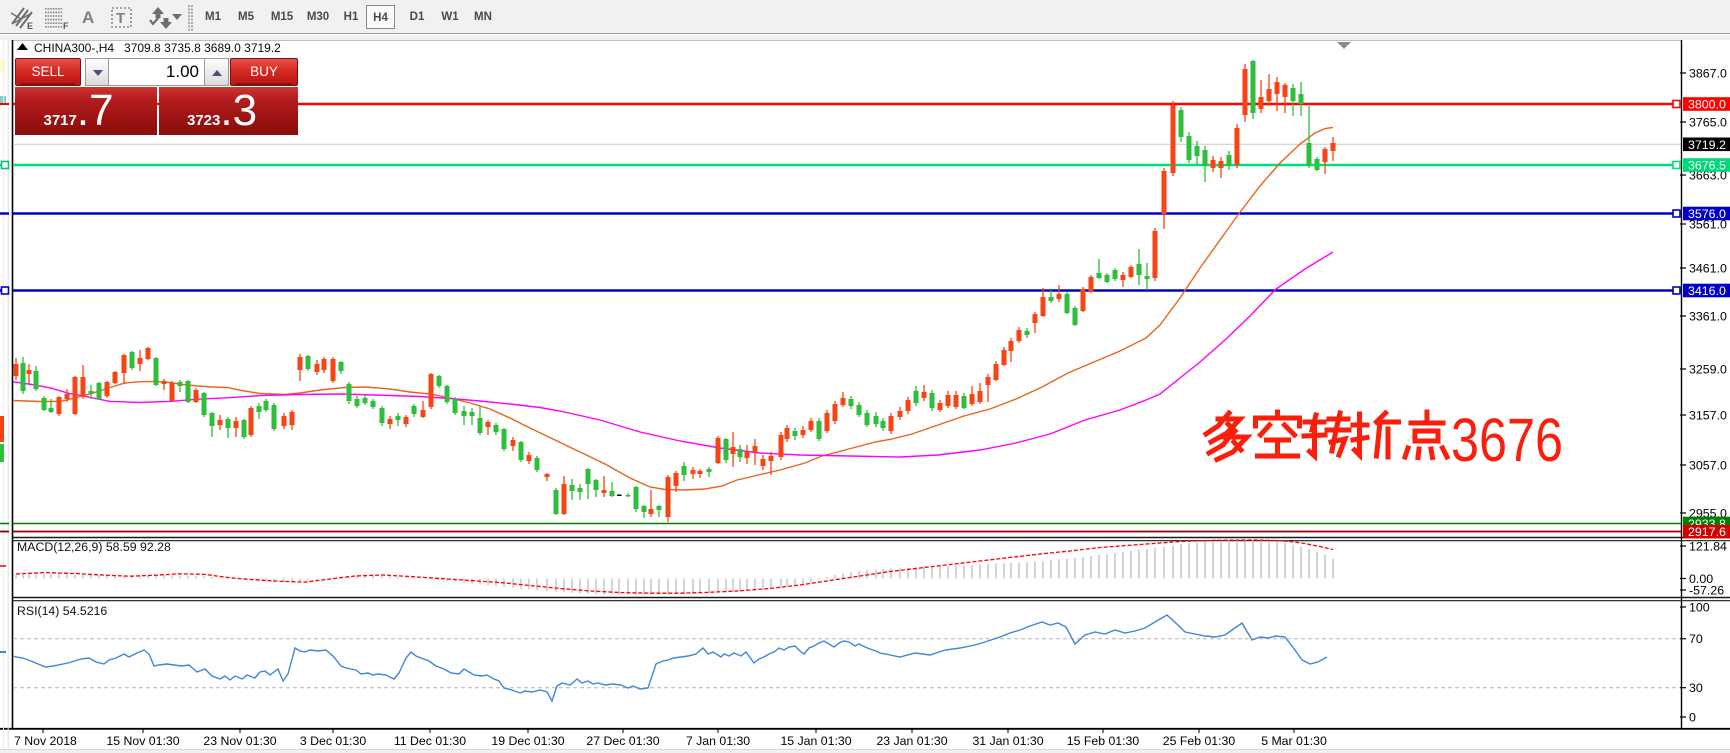 The height and width of the screenshot is (753, 1730). Describe the element at coordinates (333, 741) in the screenshot. I see `svg-text: 3 Dec 01:30` at that location.